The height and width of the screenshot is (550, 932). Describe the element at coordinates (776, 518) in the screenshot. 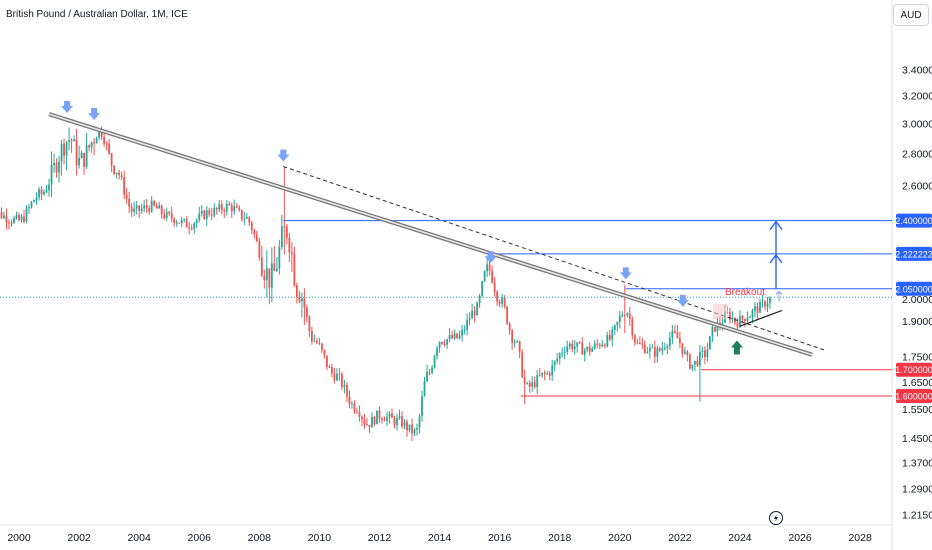

I see `lightning-icon` at that location.